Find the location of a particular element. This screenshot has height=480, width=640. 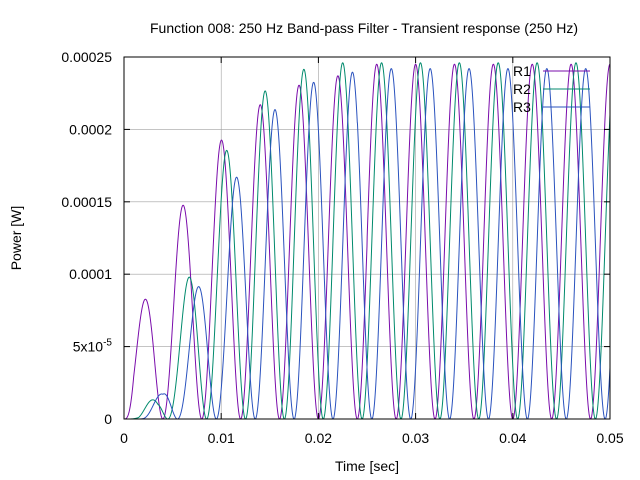

y-tick-label: 5x10⁻⁵ is located at coordinates (93, 346).